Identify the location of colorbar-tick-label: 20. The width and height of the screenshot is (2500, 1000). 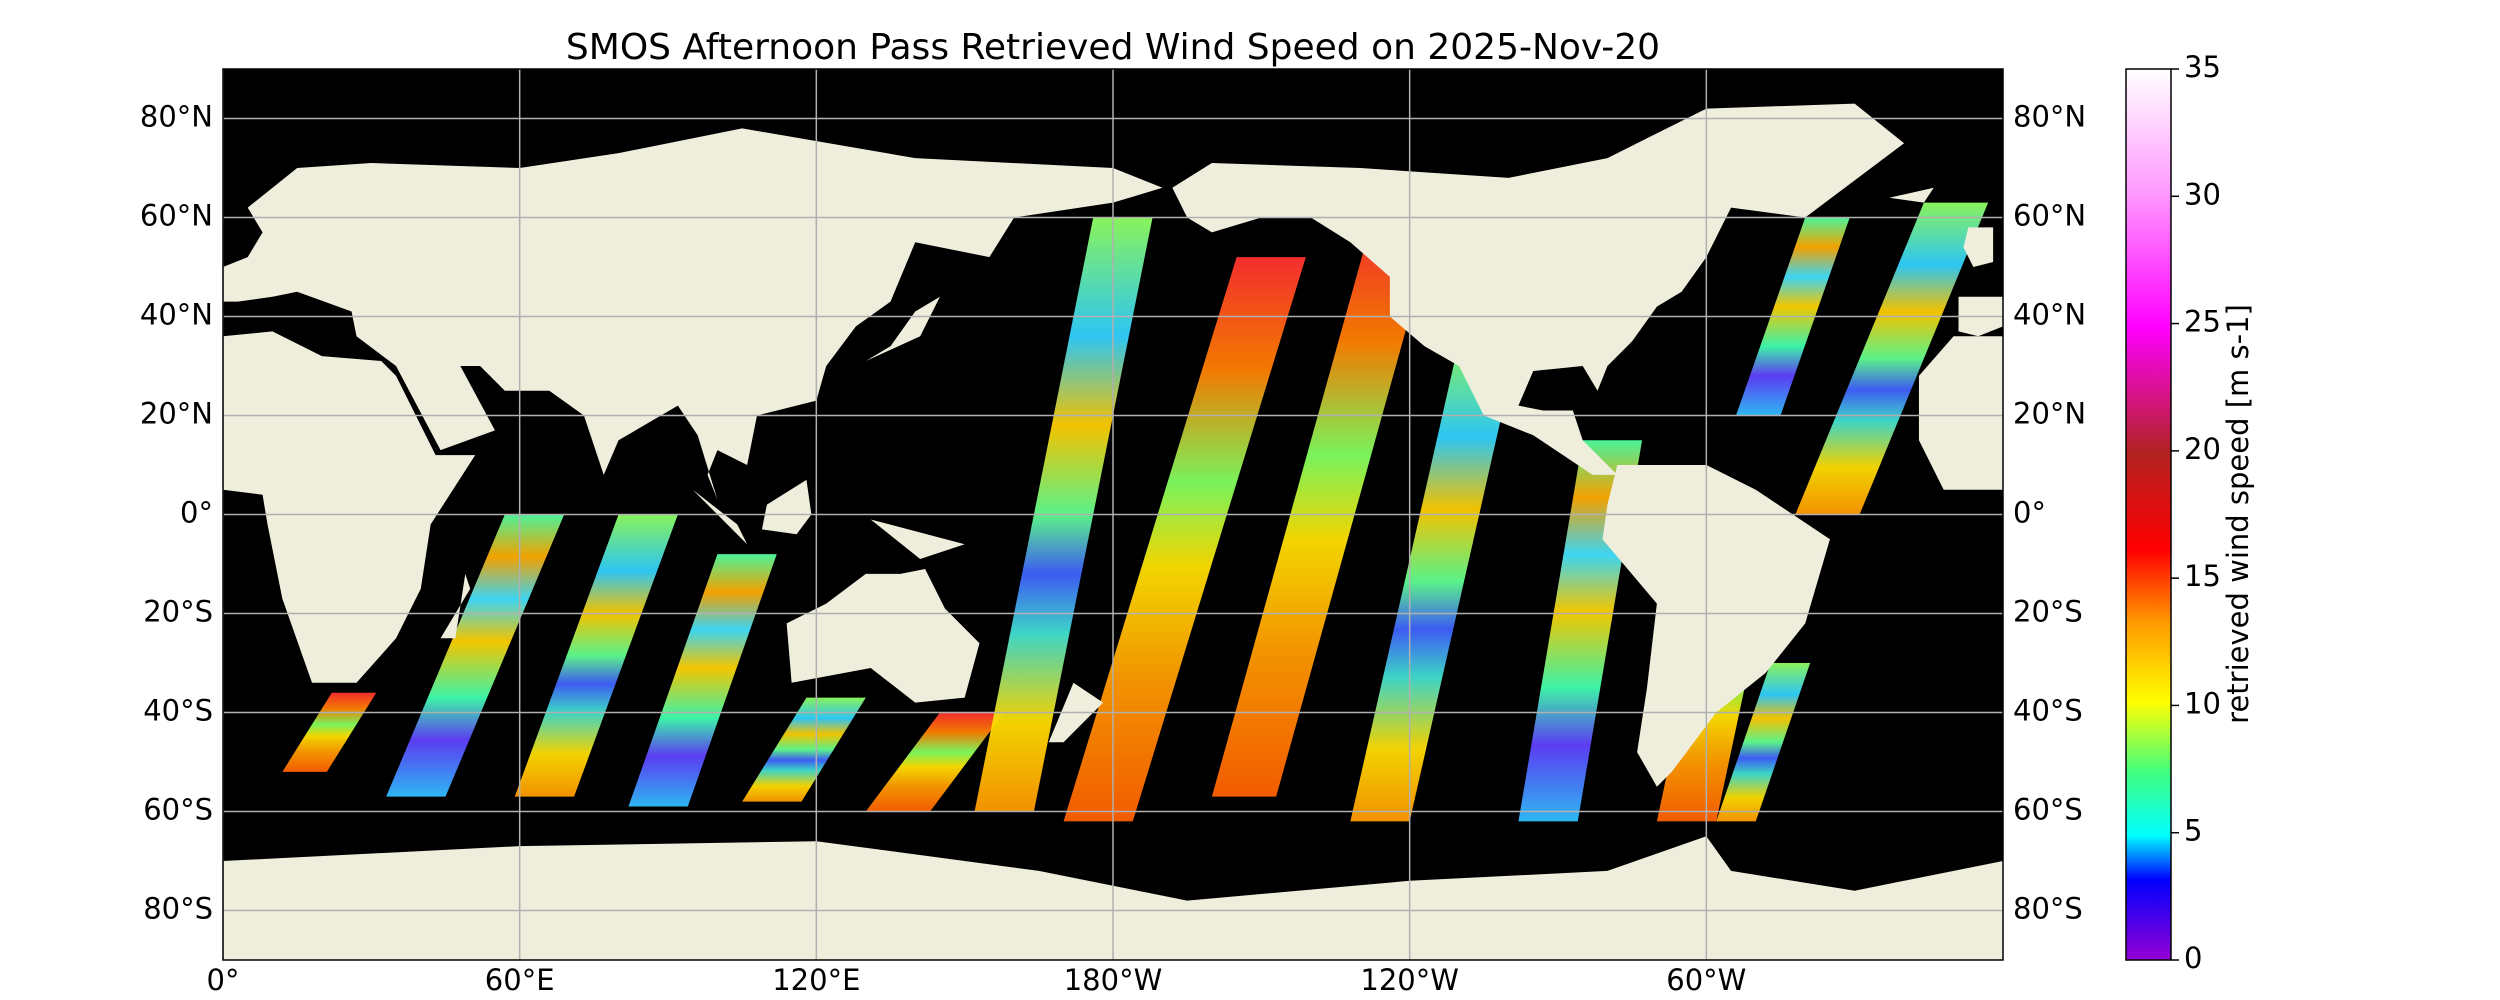
(2202, 449).